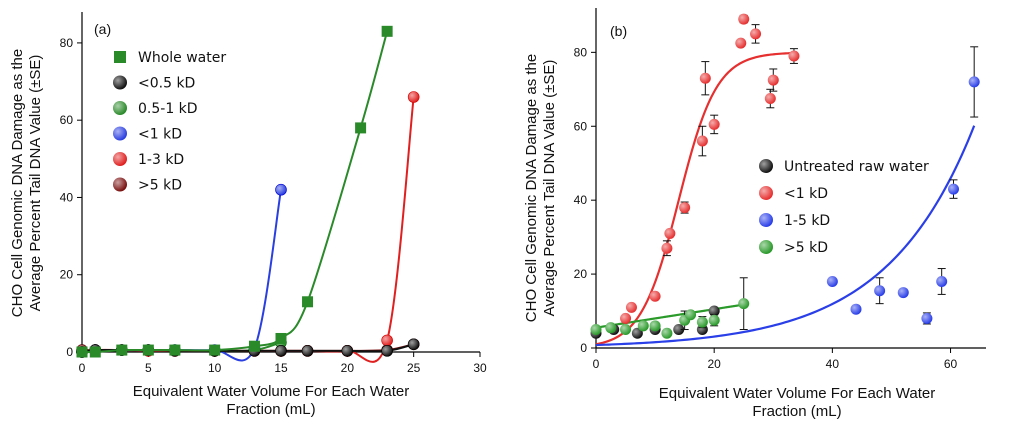  Describe the element at coordinates (844, 207) in the screenshot. I see `panel-b-legend: Untreated raw water <1 kD 1-5 kD >5 kD` at that location.